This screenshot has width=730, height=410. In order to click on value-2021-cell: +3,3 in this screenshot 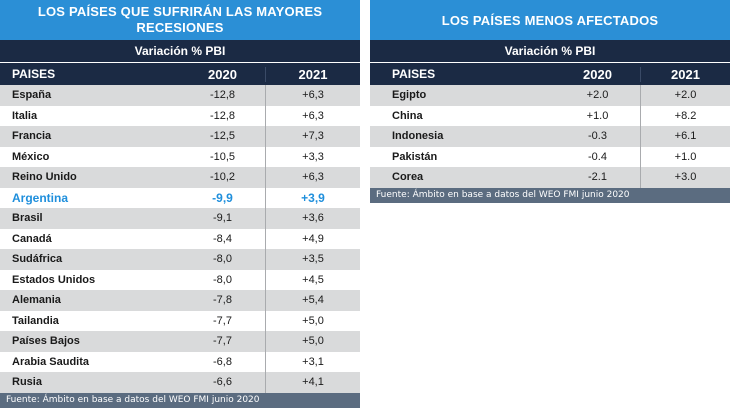, I will do `click(312, 156)`.